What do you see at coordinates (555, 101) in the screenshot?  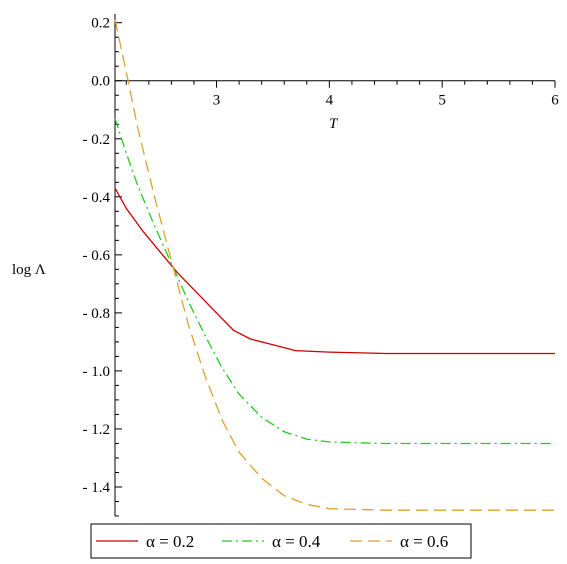 I see `x-tick-label: 6` at bounding box center [555, 101].